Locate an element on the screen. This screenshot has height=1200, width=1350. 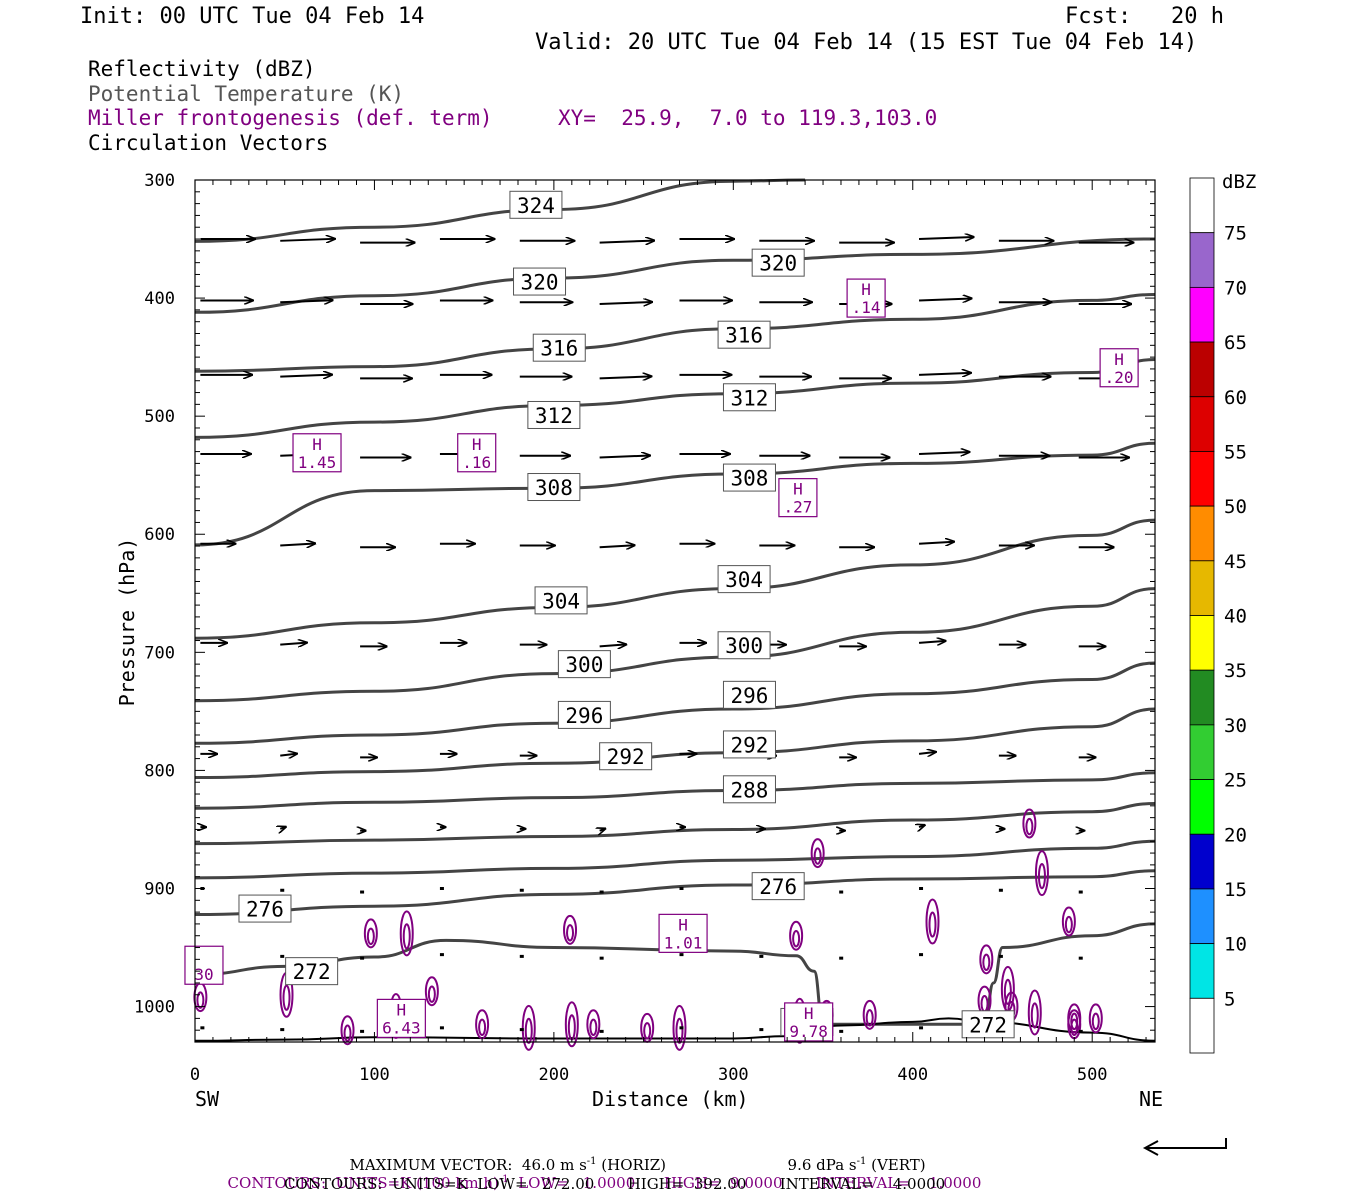
fronto-max-value: 30 is located at coordinates (203, 974).